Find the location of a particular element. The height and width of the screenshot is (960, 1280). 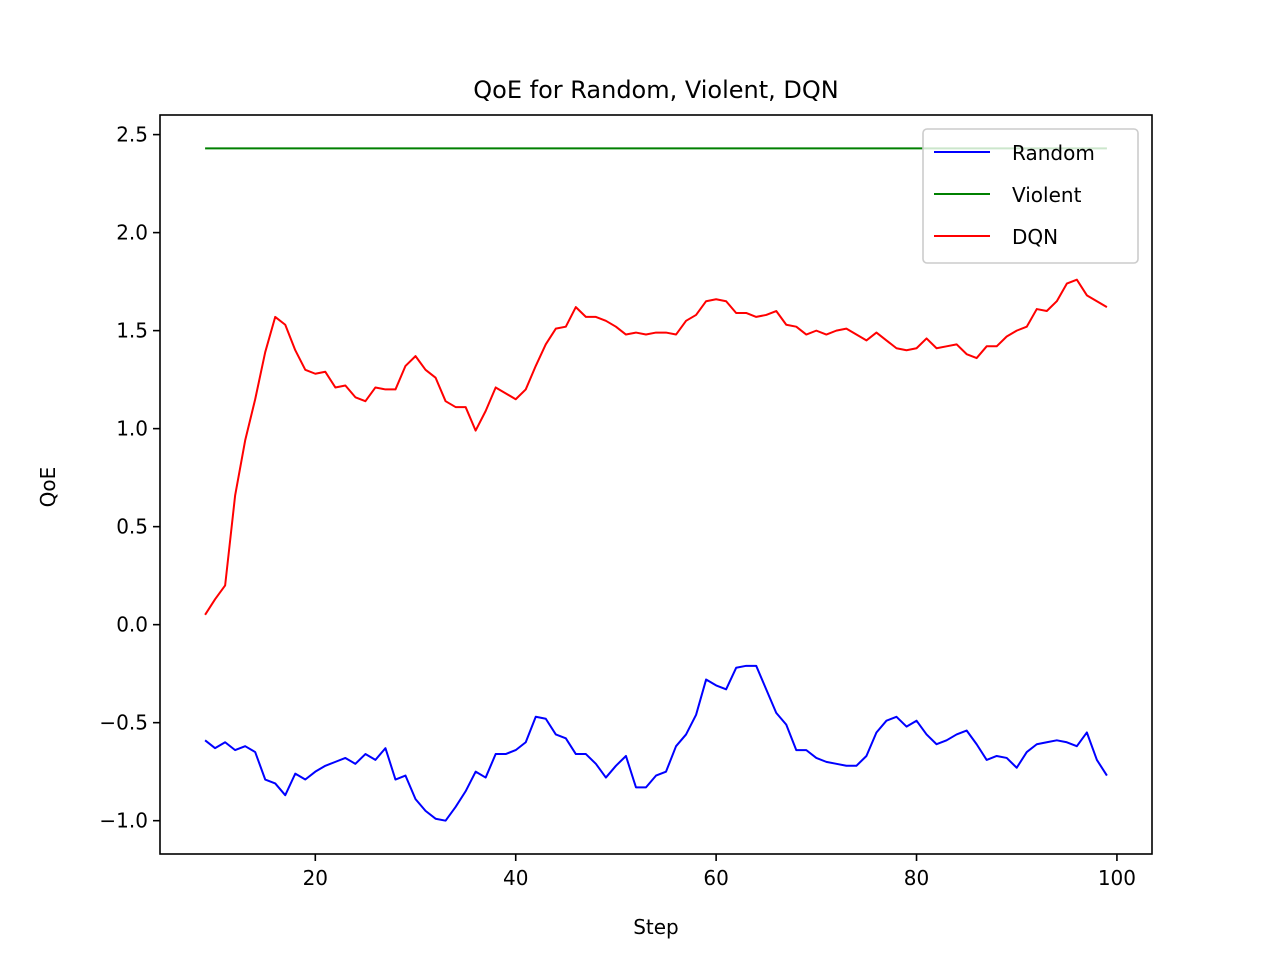

legend-label-violent: Violent is located at coordinates (1047, 195).